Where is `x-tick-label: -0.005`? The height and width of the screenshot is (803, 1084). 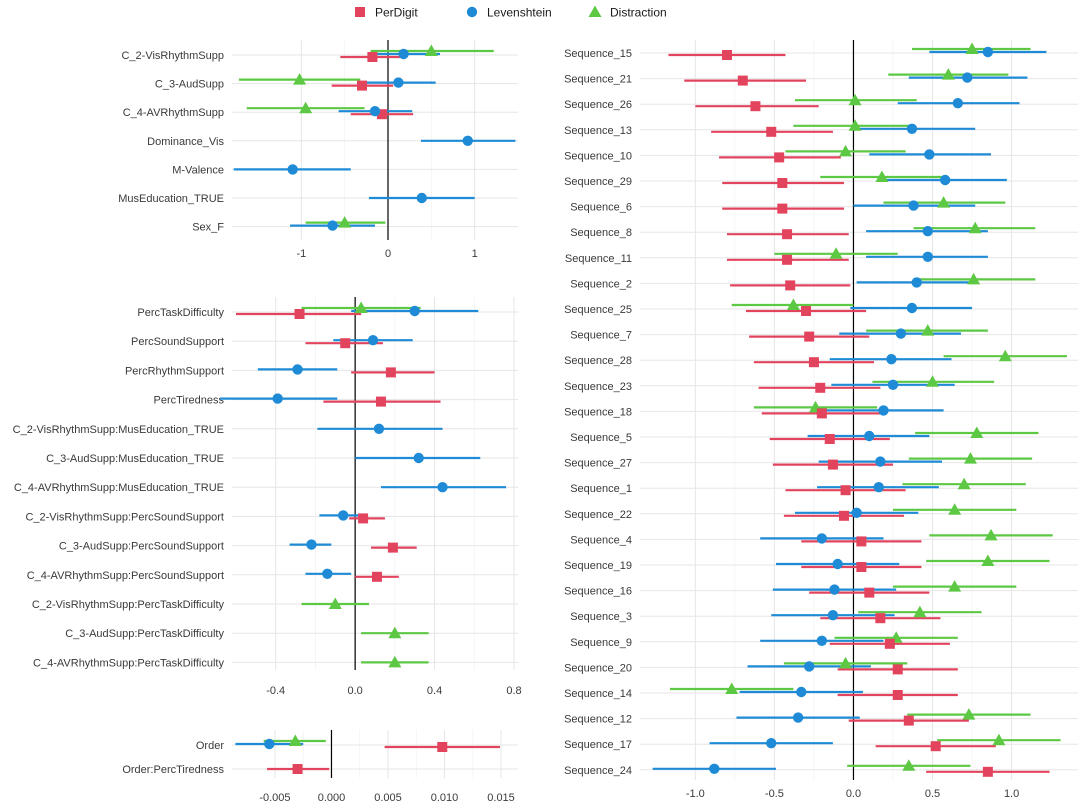
x-tick-label: -0.005 is located at coordinates (274, 797).